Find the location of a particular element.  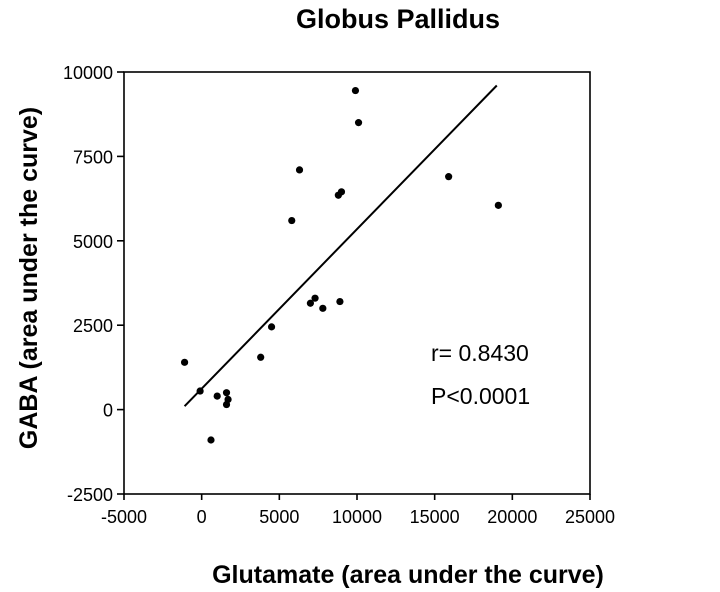

x-axis: -5000 0 5000 10000 15000 20000 25000 is located at coordinates (358, 510).